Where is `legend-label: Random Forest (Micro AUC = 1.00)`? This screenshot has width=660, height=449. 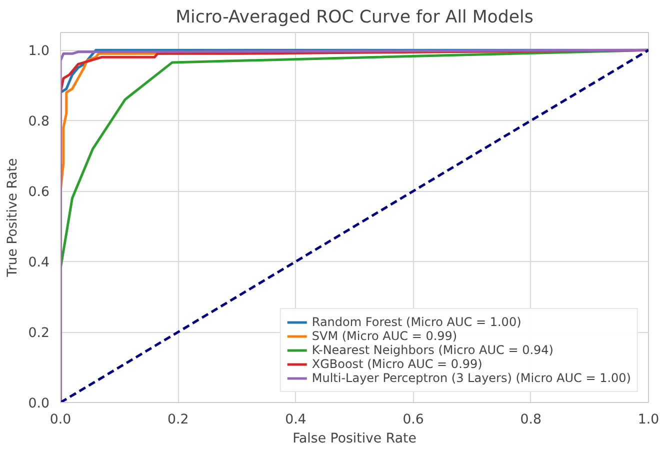
legend-label: Random Forest (Micro AUC = 1.00) is located at coordinates (417, 322).